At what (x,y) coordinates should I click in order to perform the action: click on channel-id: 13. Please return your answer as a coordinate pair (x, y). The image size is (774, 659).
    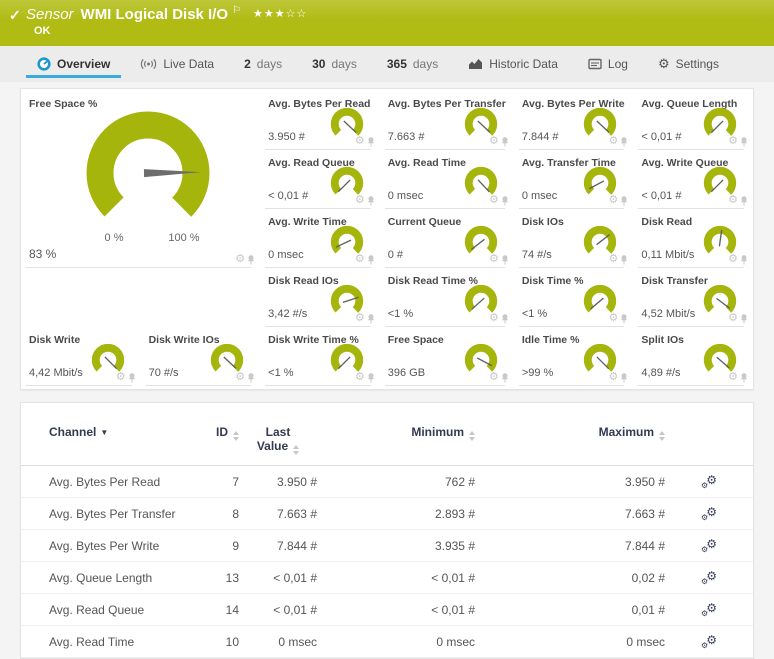
    Looking at the image, I should click on (219, 577).